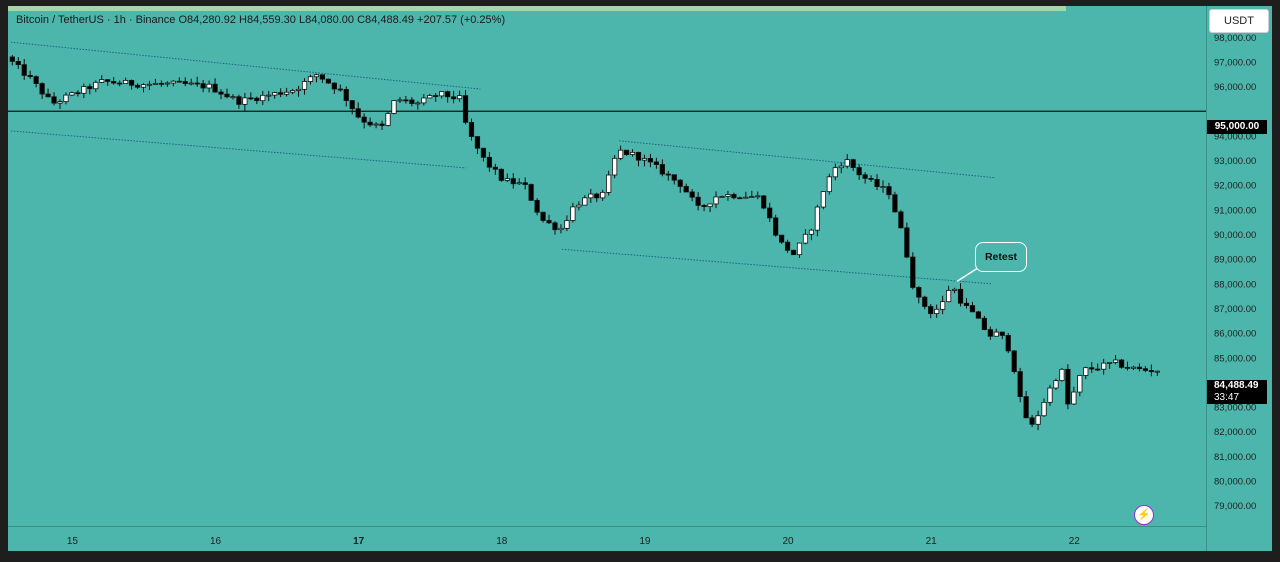  What do you see at coordinates (932, 541) in the screenshot?
I see `x-tick-label: 21` at bounding box center [932, 541].